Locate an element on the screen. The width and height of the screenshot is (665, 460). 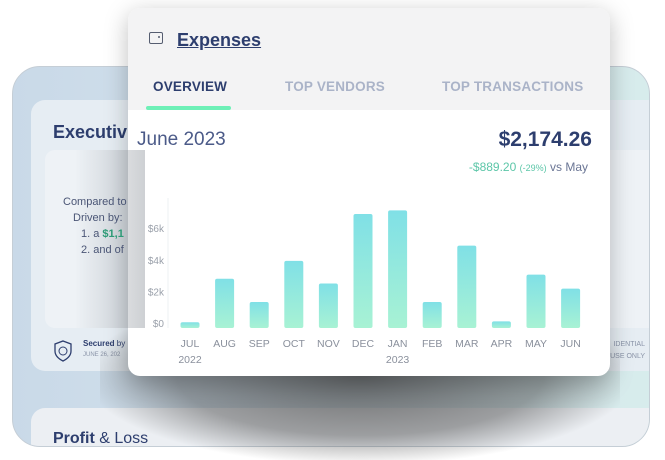
total-amount: $2,174.26 is located at coordinates (545, 139).